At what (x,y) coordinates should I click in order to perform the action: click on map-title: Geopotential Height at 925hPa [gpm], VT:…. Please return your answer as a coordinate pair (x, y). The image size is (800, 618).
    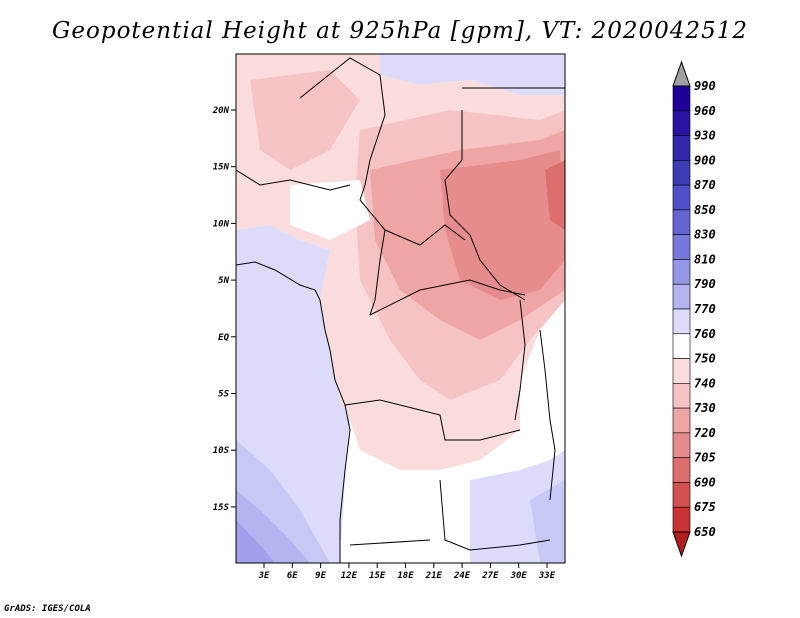
    Looking at the image, I should click on (400, 31).